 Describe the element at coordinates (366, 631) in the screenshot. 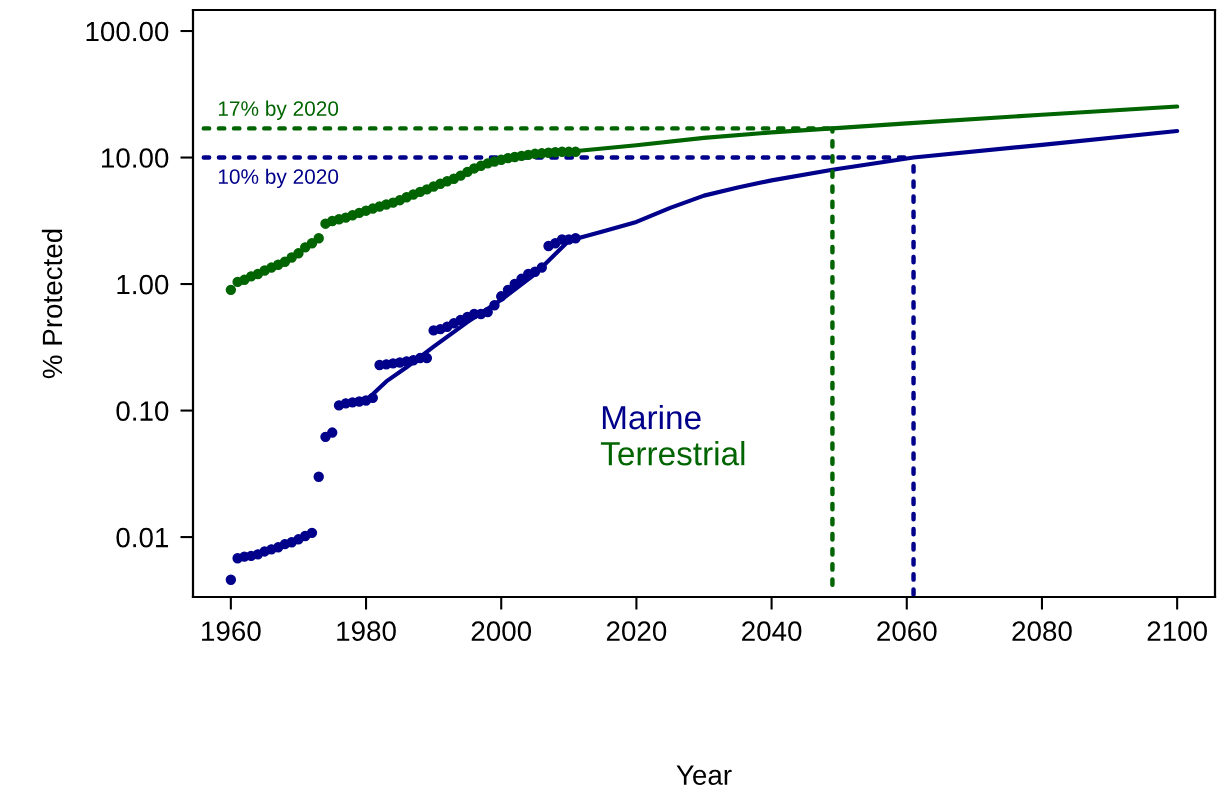

I see `x-tick-label: 1980` at that location.